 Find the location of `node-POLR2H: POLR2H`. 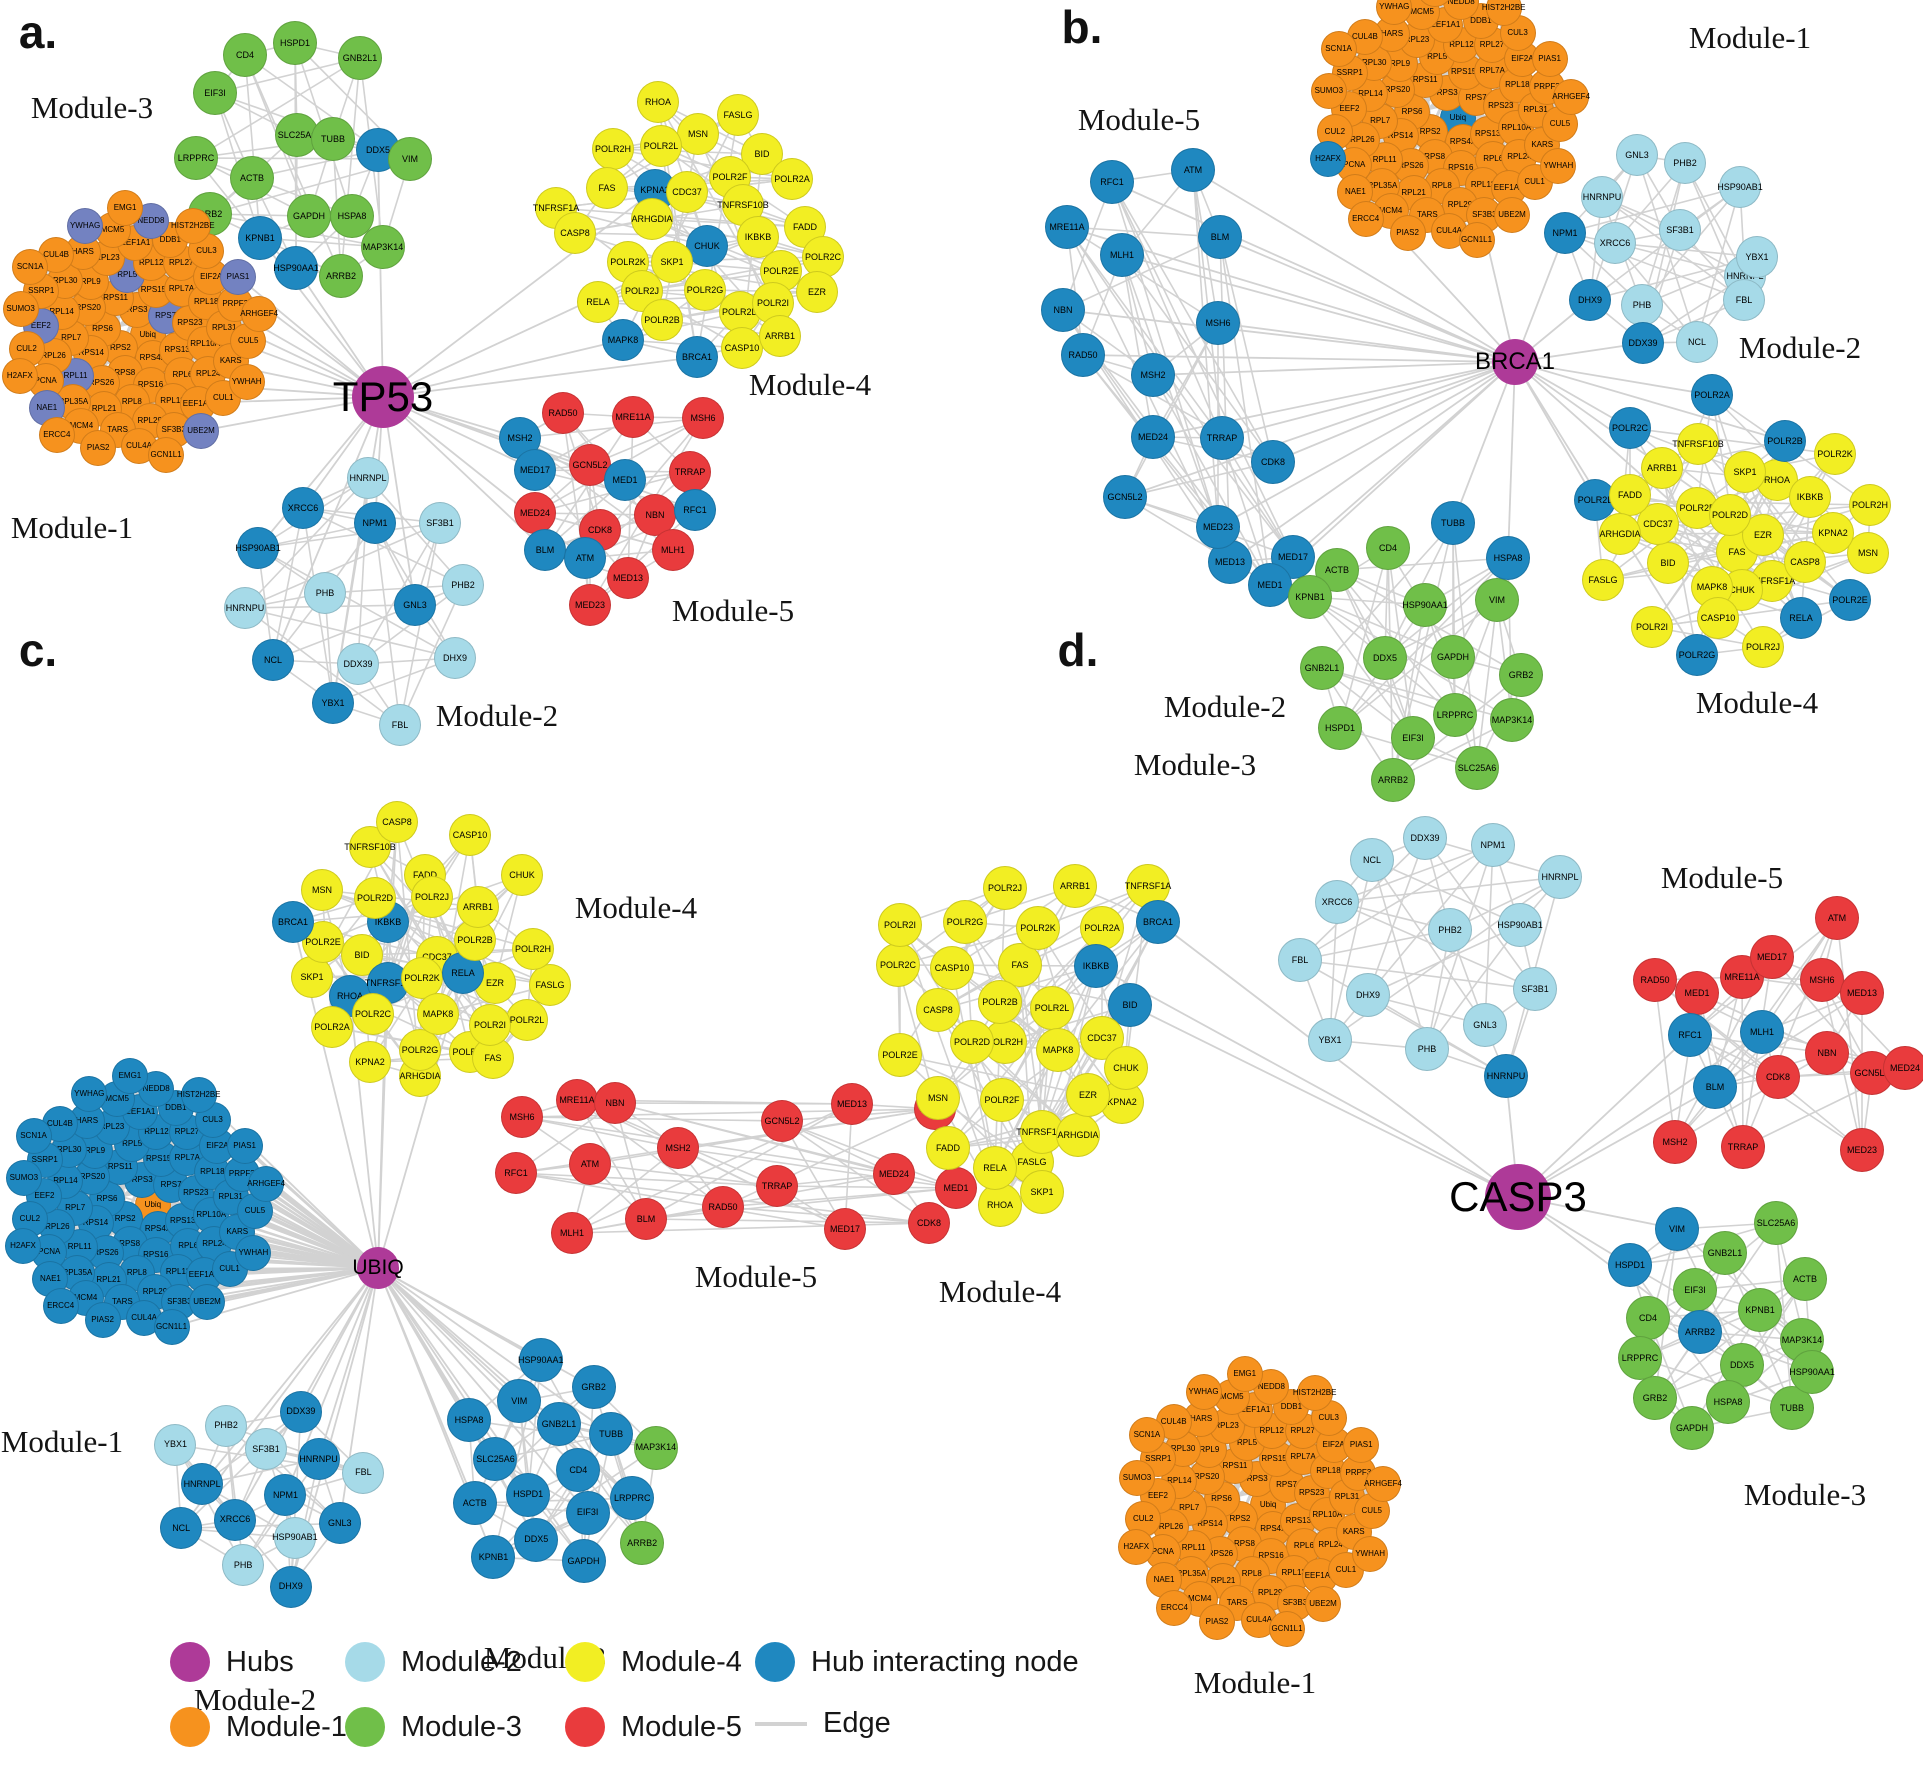

node-POLR2H: POLR2H is located at coordinates (1870, 505).